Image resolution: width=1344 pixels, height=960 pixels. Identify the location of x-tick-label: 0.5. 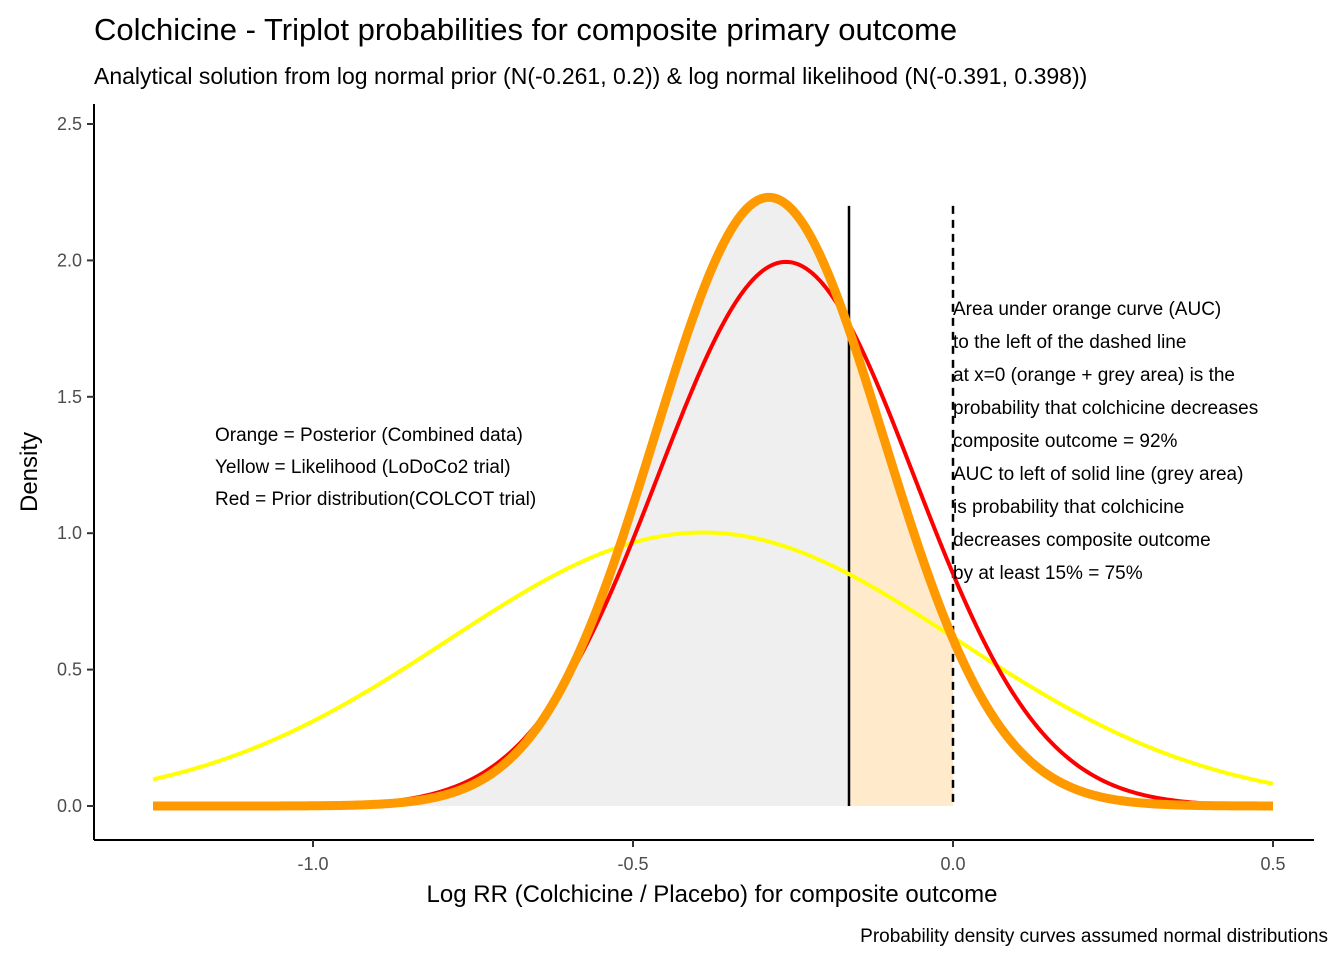
(1272, 864).